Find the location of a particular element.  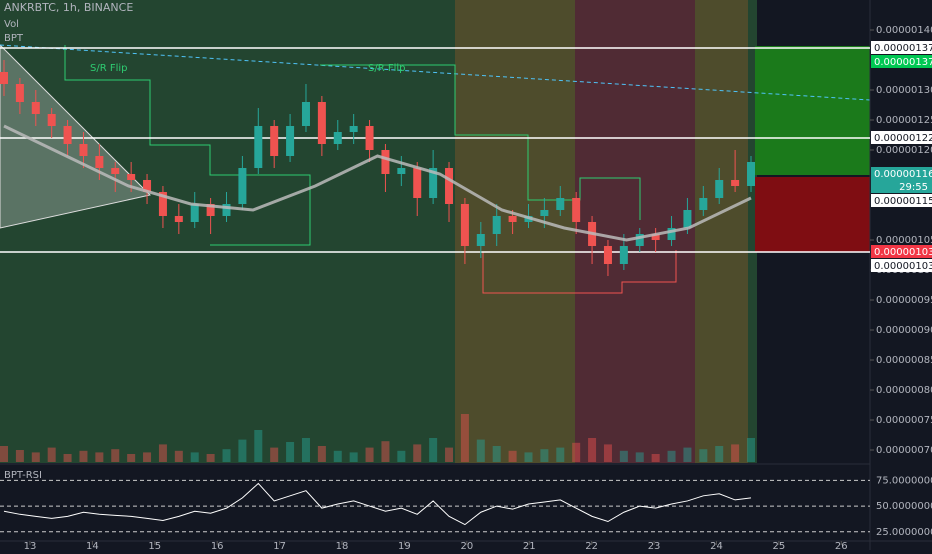

price-label: 0.00000103 is located at coordinates (903, 252).